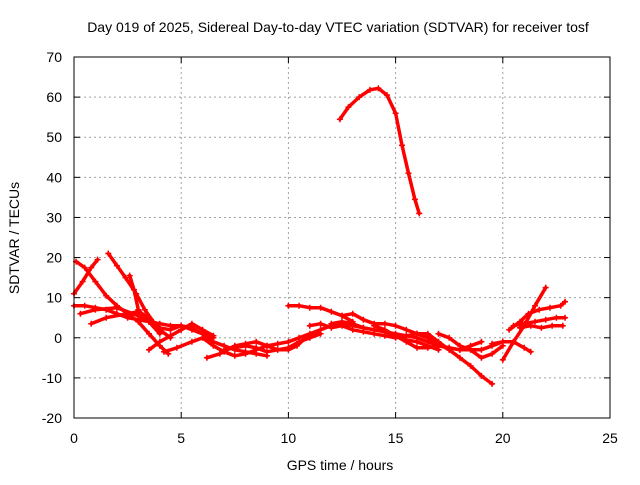  I want to click on y-tick-label: 10, so click(54, 298).